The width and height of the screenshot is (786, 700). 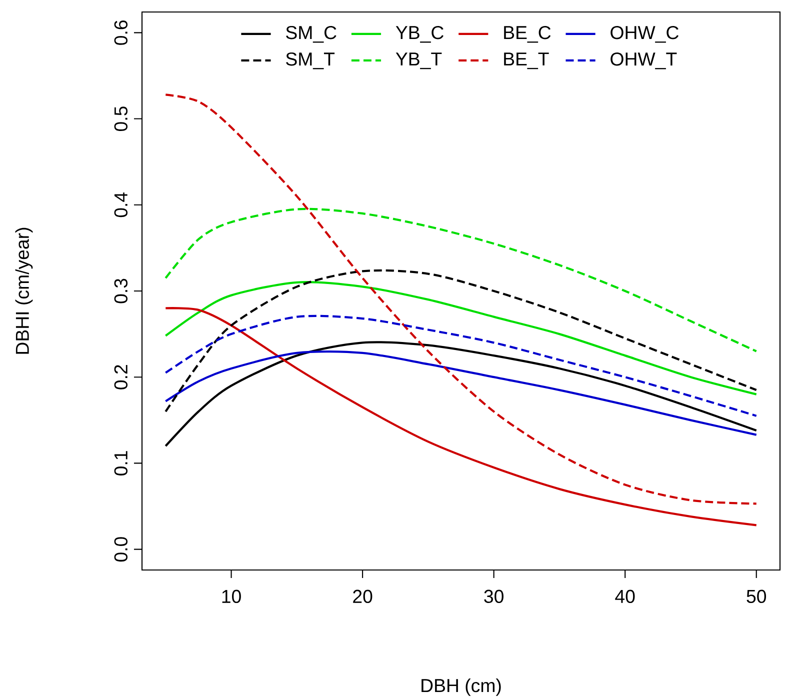 I want to click on y-tick-label: 0.4, so click(x=121, y=205).